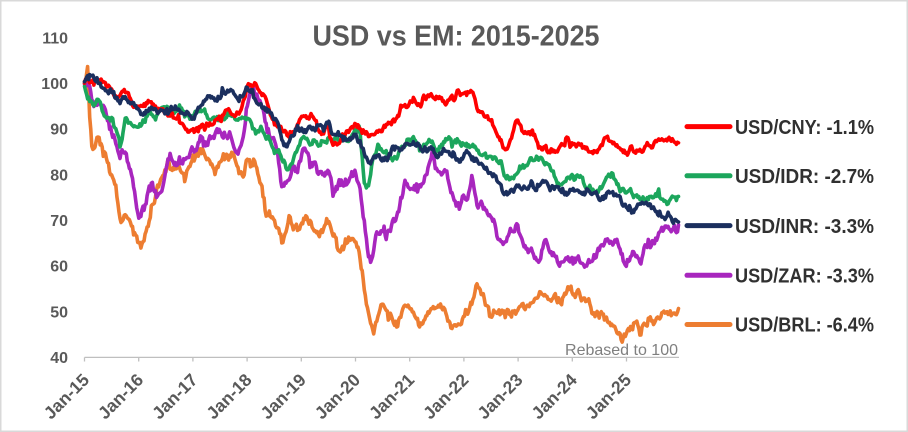  Describe the element at coordinates (804, 177) in the screenshot. I see `svg-text: USD/IDR: -2.7%` at that location.